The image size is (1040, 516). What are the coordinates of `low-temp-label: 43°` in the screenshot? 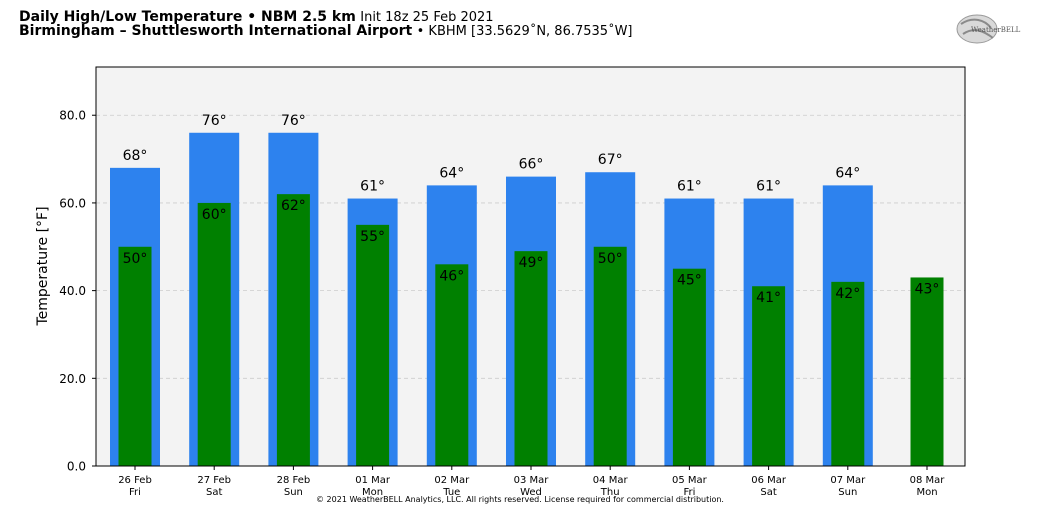 It's located at (927, 289).